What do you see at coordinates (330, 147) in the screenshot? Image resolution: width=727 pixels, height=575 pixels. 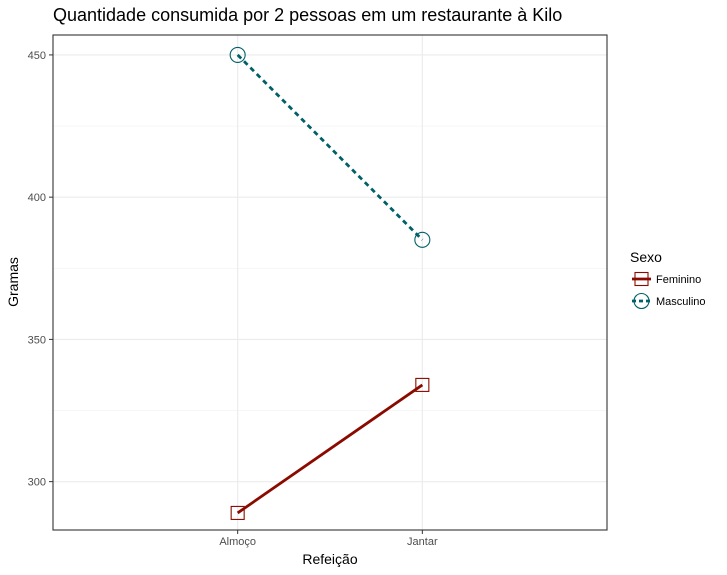 I see `series-line-masculino` at bounding box center [330, 147].